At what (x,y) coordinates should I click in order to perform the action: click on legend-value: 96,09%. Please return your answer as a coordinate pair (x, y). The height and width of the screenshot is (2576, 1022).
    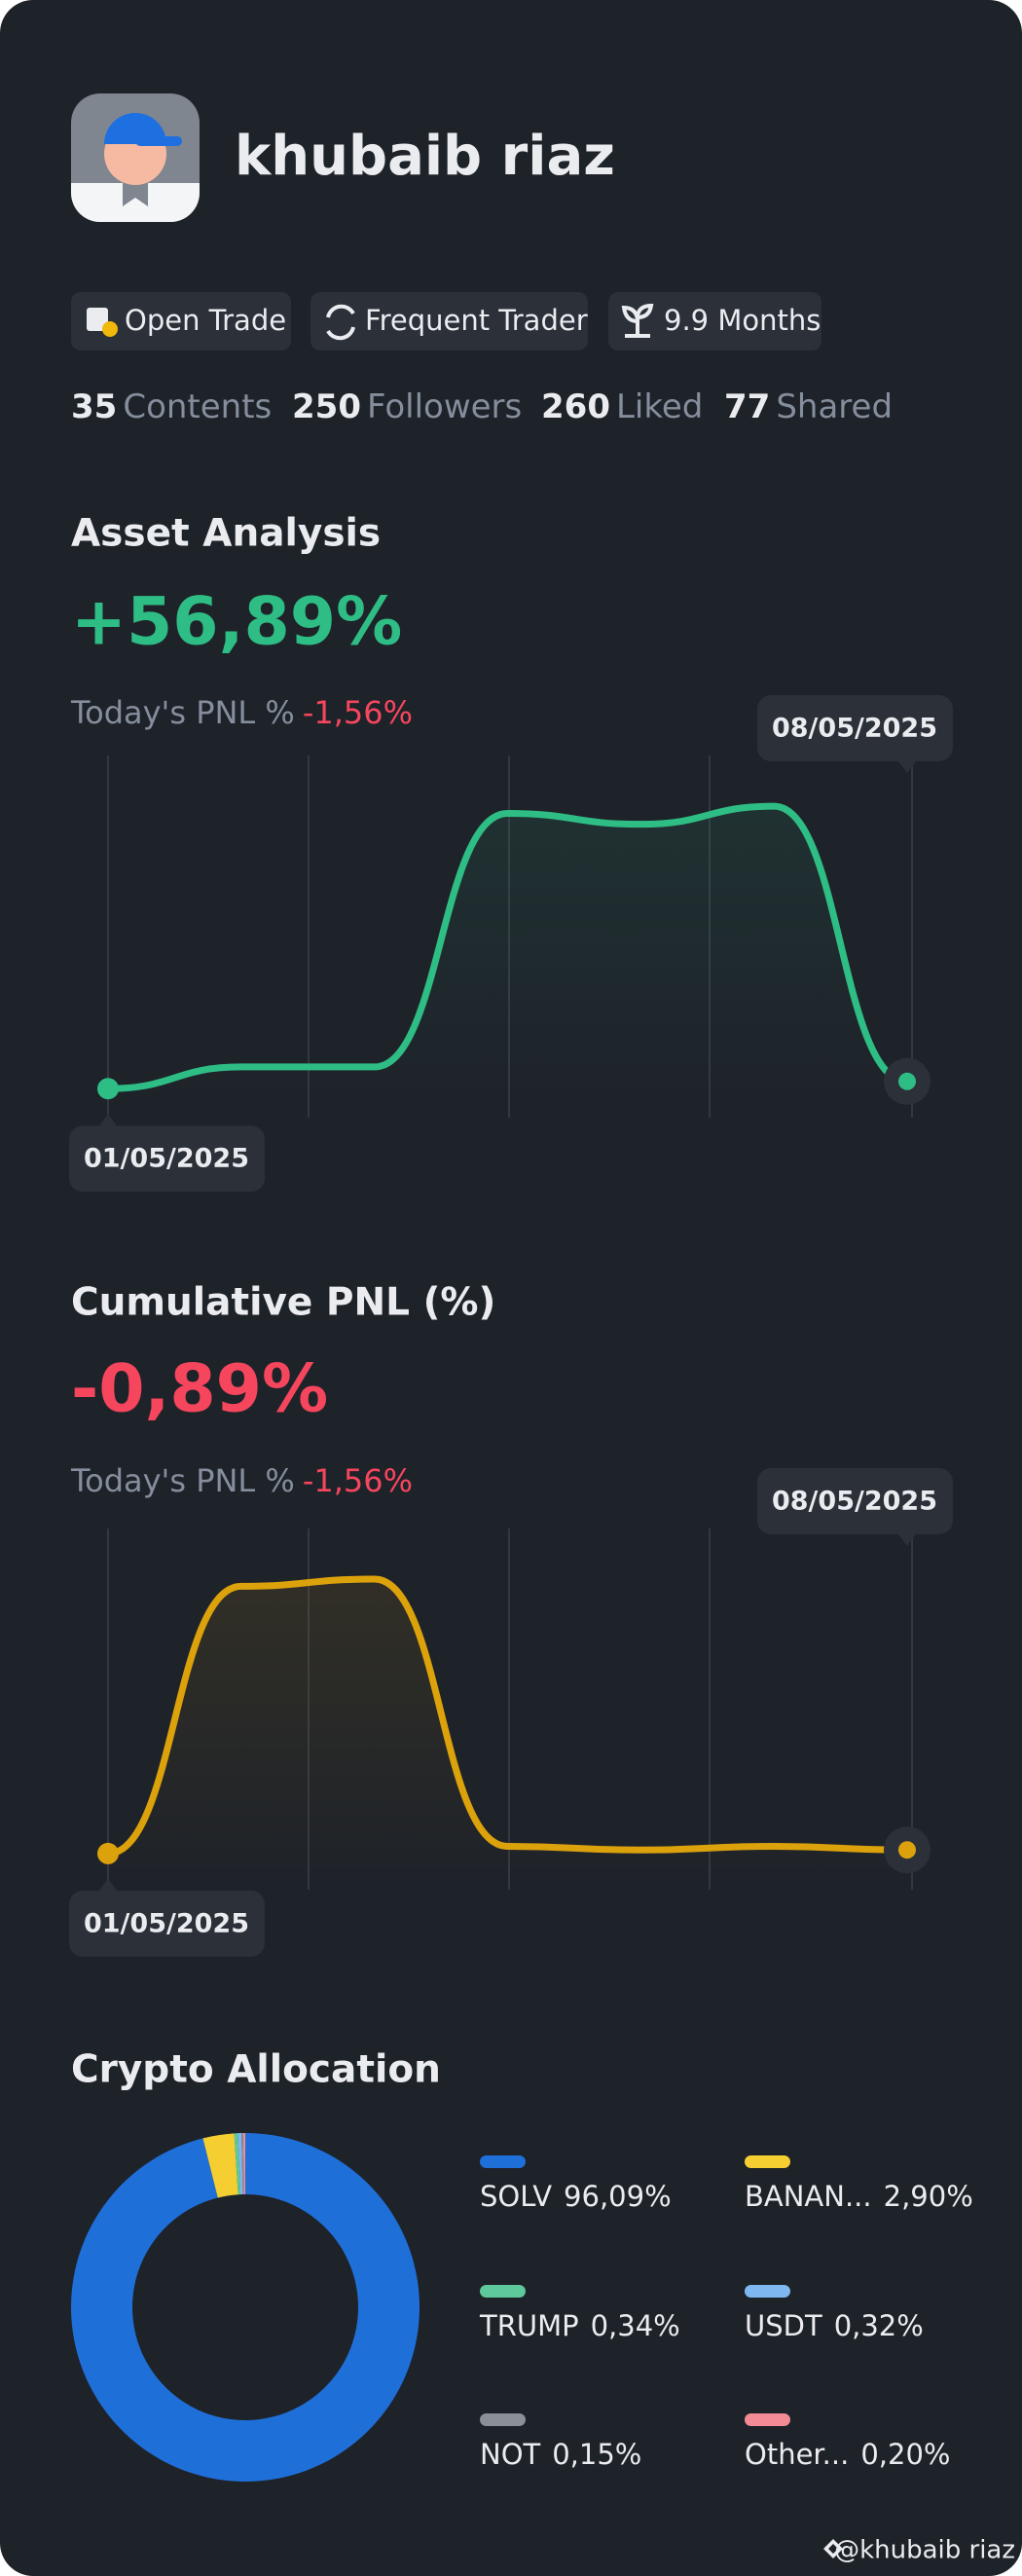
    Looking at the image, I should click on (618, 2196).